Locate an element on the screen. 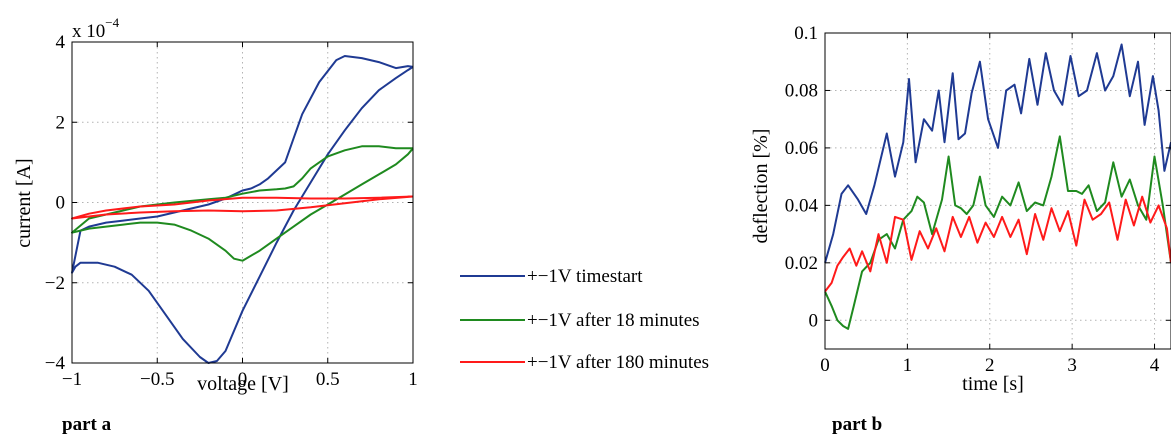 The width and height of the screenshot is (1171, 445). exponent-base: x 10 is located at coordinates (88, 31).